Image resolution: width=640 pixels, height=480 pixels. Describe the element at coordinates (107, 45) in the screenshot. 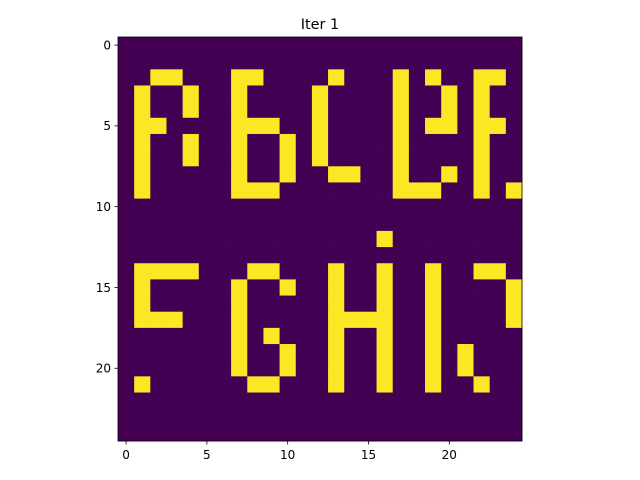

I see `y-tick-label: 0` at that location.